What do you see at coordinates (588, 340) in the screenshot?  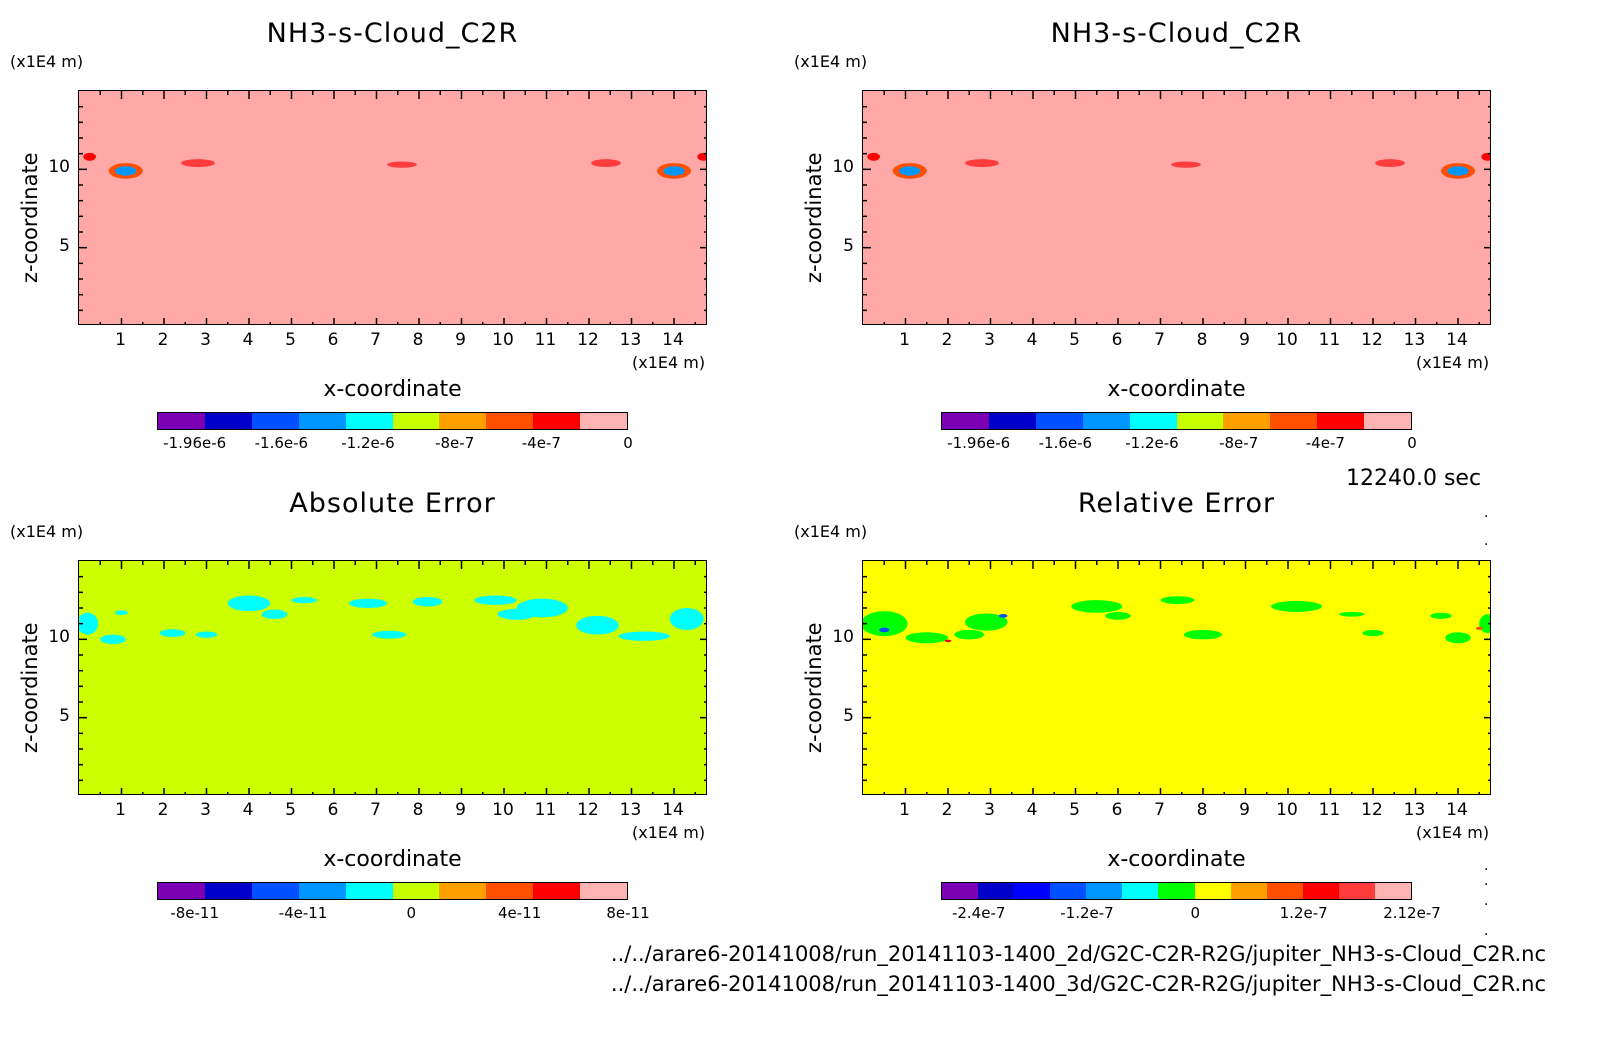 I see `x-tick-label: 12` at bounding box center [588, 340].